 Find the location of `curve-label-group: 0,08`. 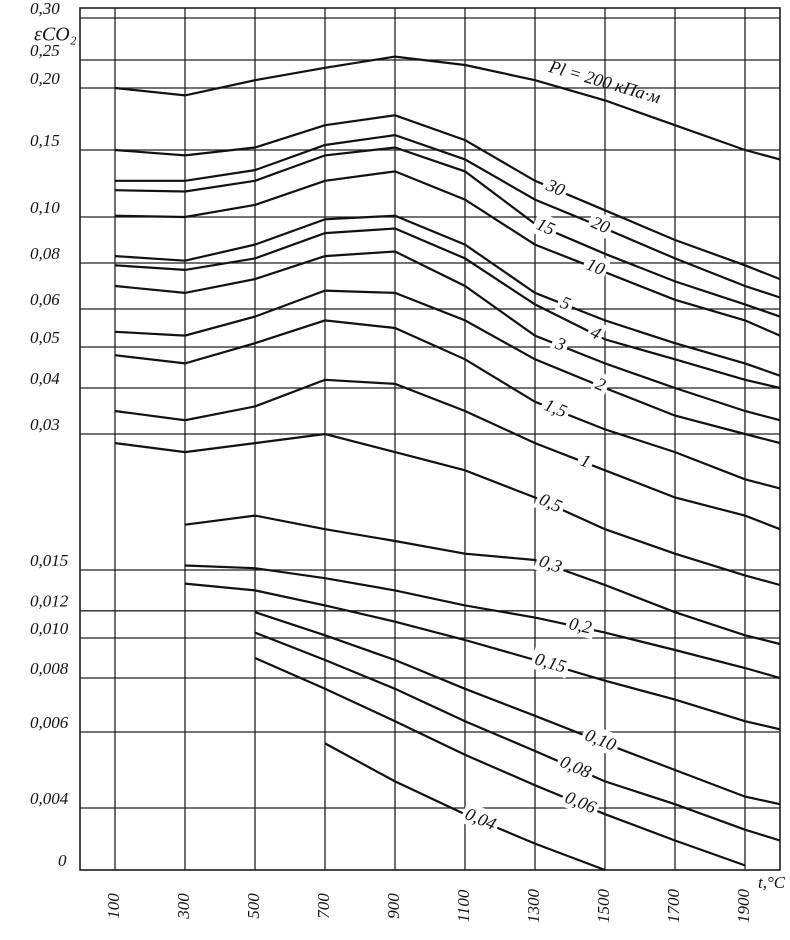

curve-label-group: 0,08 is located at coordinates (576, 767).